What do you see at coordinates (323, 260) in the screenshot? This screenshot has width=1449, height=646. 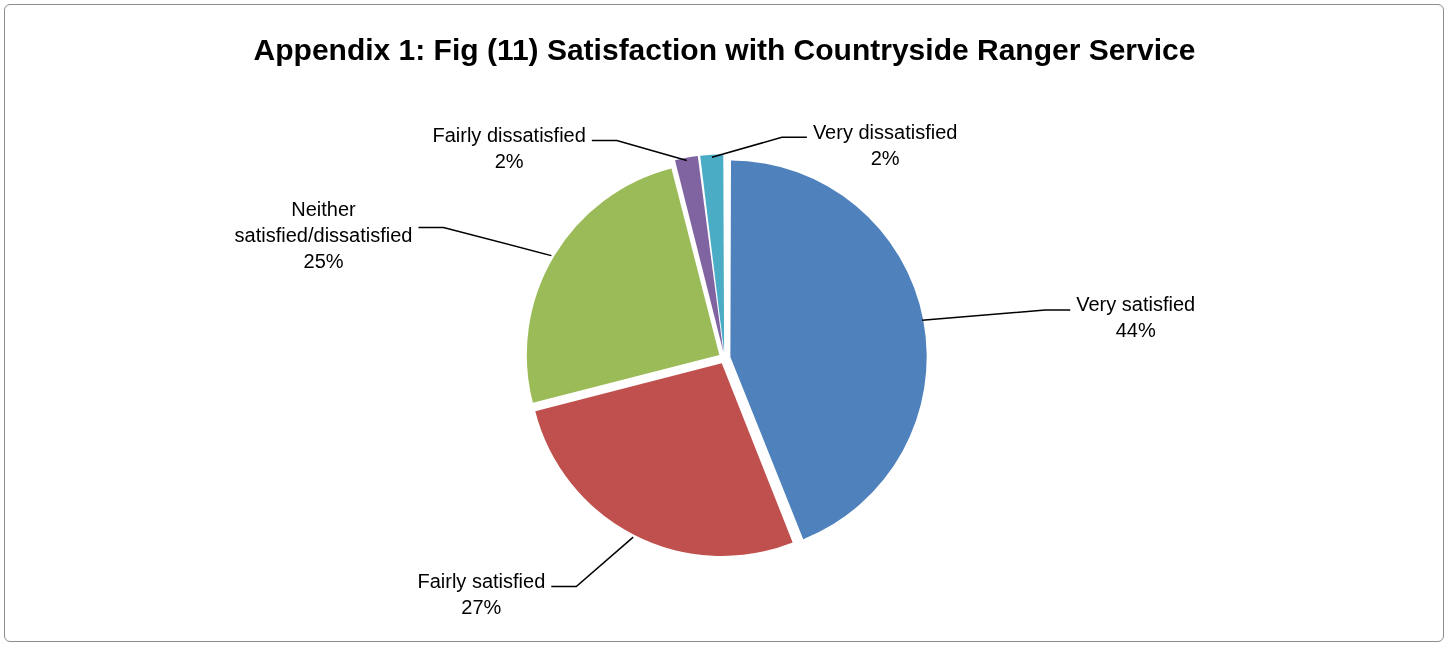 I see `data-label: 25%` at bounding box center [323, 260].